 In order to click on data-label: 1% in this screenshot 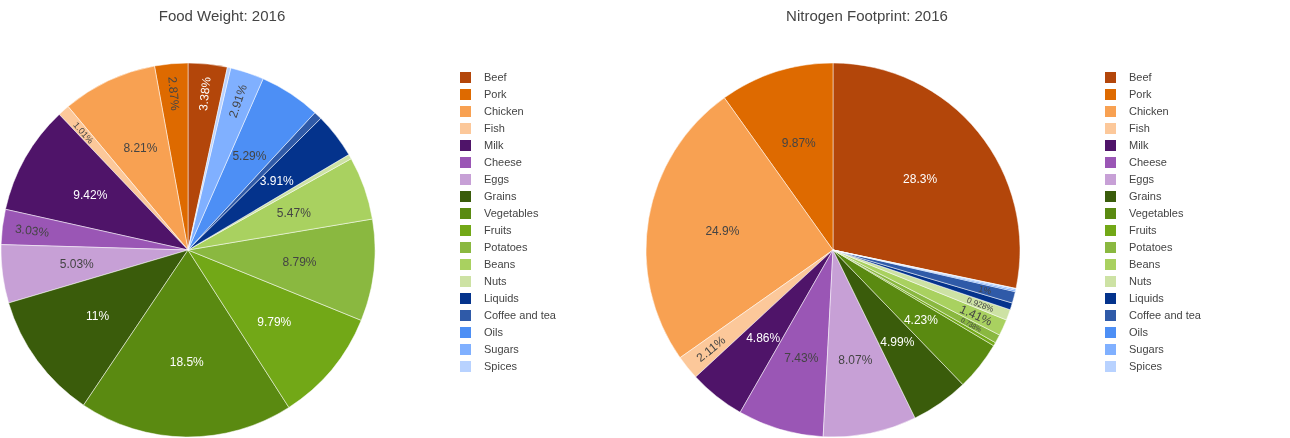, I will do `click(985, 290)`.